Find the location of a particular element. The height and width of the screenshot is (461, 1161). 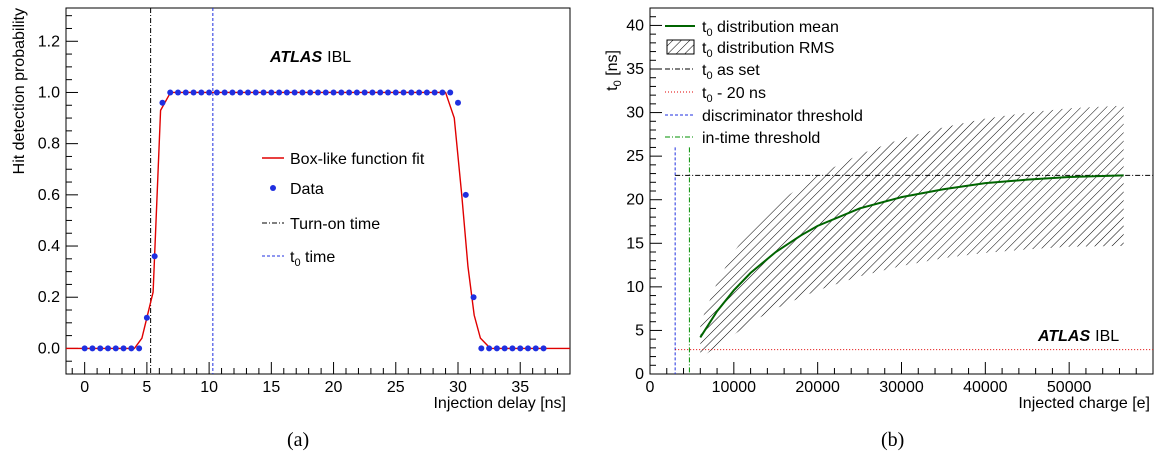

legend-label-t0-set: t0 as set is located at coordinates (731, 72).